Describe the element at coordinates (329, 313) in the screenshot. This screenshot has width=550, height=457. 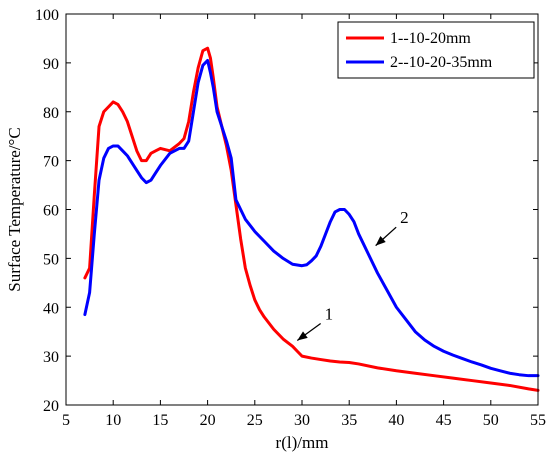
I see `annotation-label-1: 1` at that location.